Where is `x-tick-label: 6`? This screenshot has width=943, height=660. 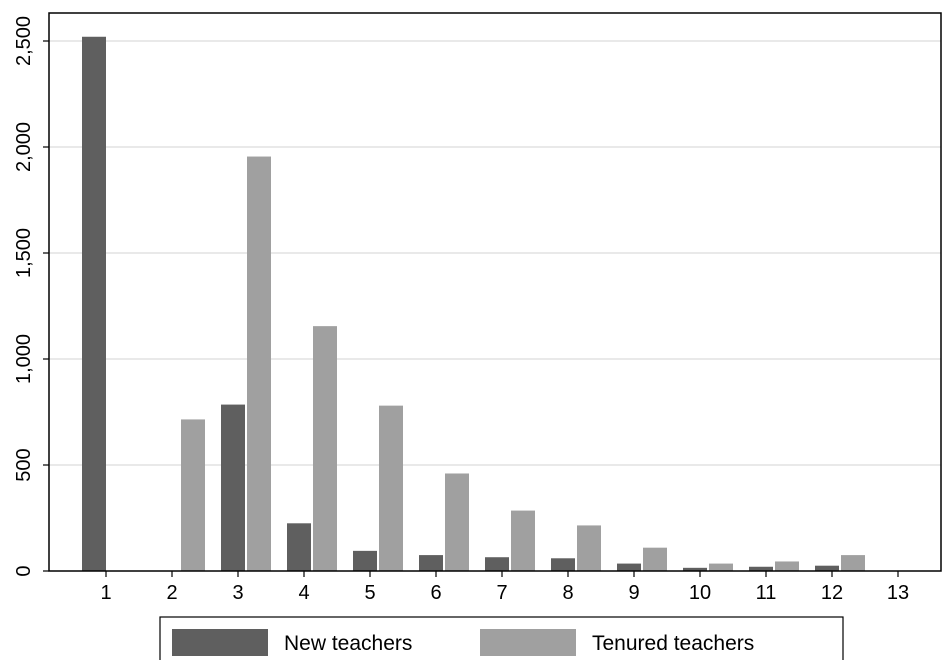
x-tick-label: 6 is located at coordinates (435, 593).